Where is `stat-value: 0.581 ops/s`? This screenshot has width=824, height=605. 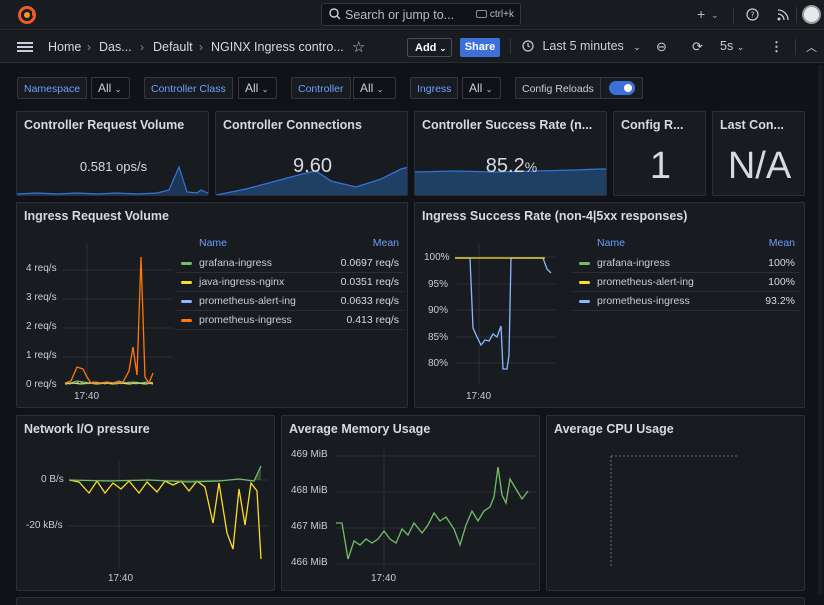
stat-value: 0.581 ops/s is located at coordinates (113, 166).